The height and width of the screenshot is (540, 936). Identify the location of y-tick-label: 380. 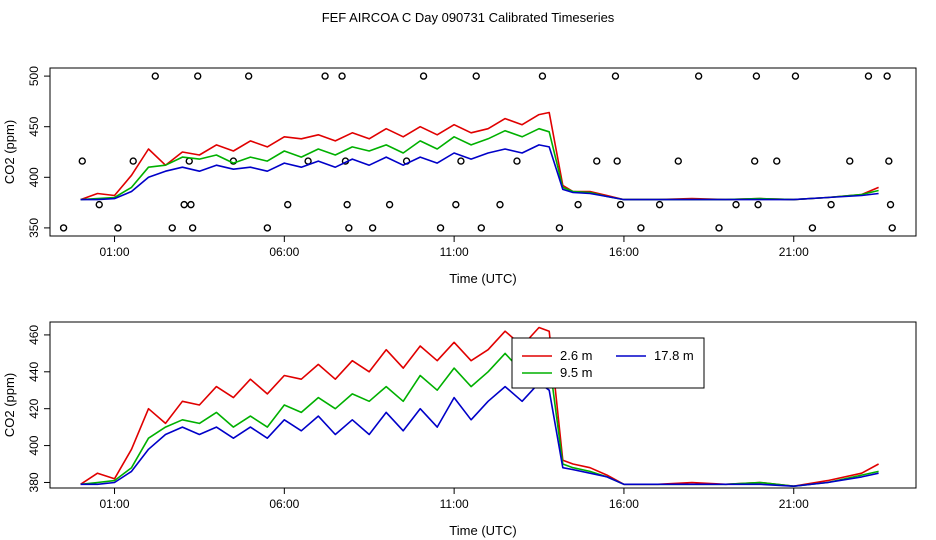
(34, 482).